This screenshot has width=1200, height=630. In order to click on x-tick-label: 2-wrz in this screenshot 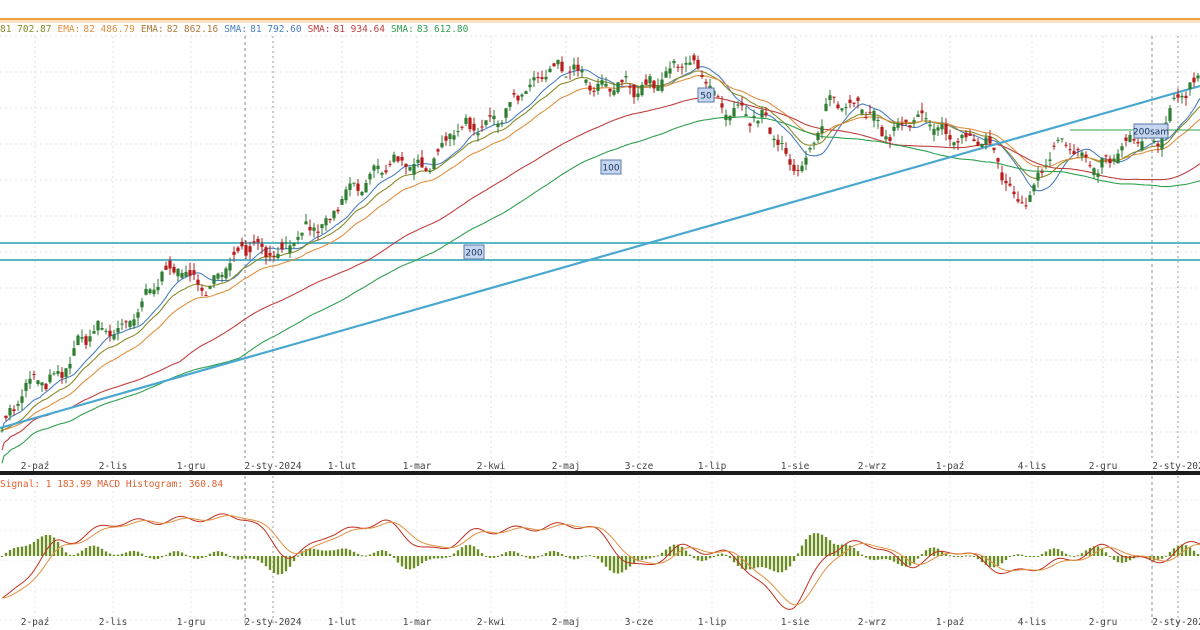, I will do `click(872, 622)`.